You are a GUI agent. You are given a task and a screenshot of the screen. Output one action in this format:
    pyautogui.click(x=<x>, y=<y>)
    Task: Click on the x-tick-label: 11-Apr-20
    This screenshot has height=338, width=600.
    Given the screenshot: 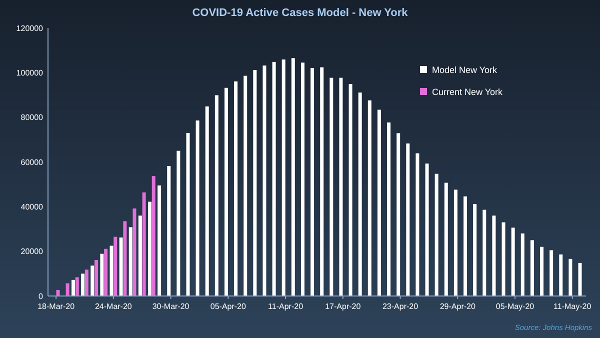 What is the action you would take?
    pyautogui.click(x=286, y=306)
    